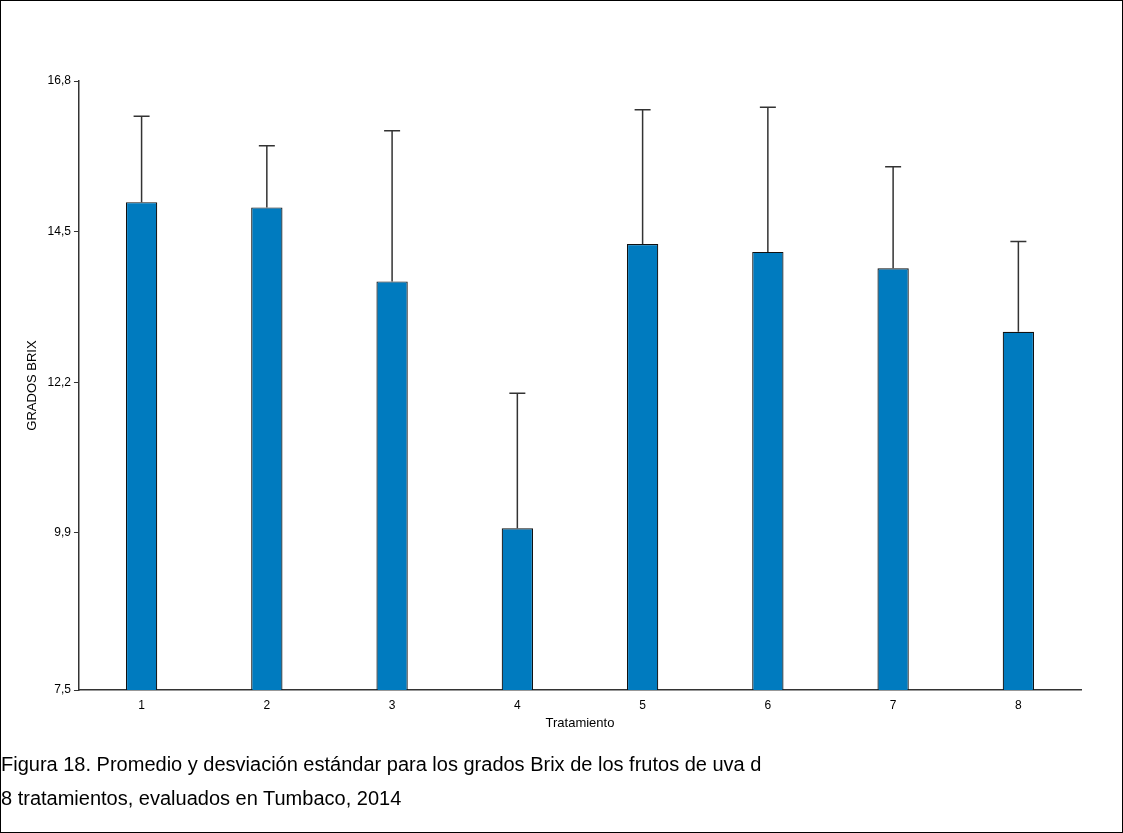  Describe the element at coordinates (142, 704) in the screenshot. I see `x-tick-label: 1` at that location.